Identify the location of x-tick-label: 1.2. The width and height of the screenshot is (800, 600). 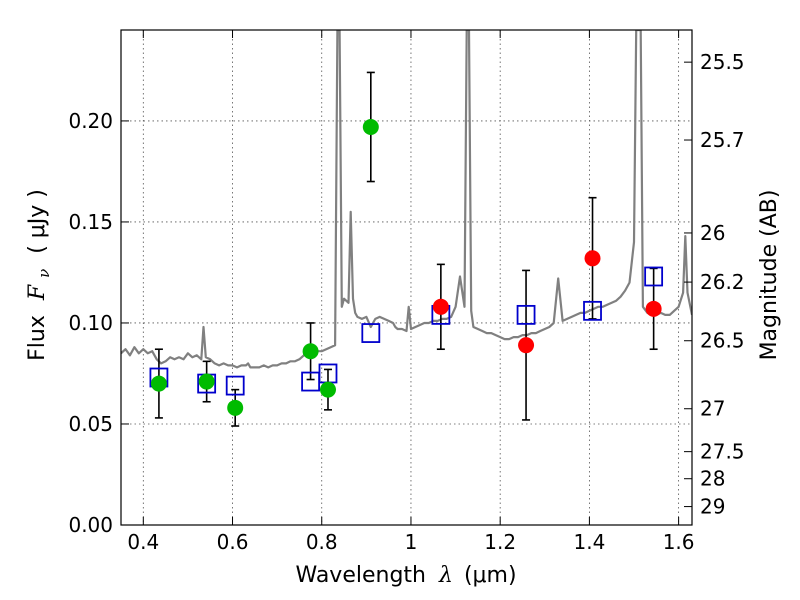
(500, 542).